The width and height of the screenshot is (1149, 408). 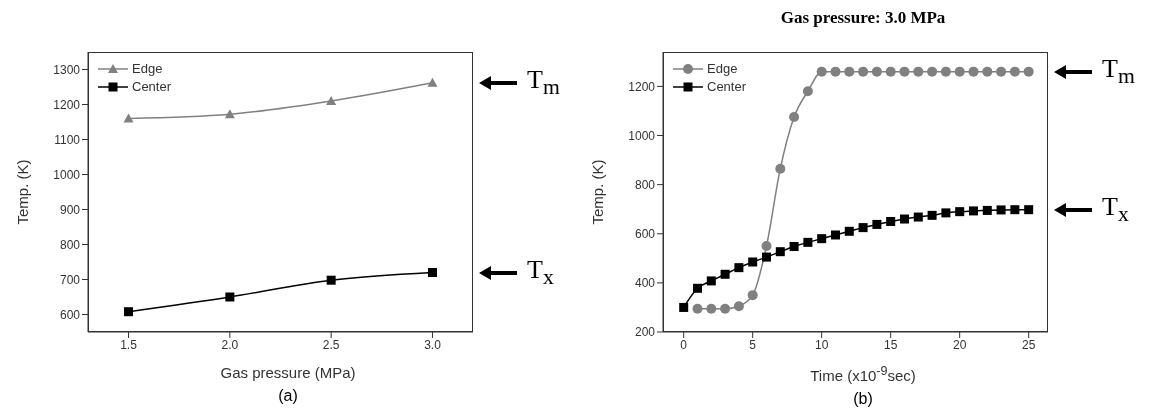 I want to click on y-tick-label: 200, so click(x=645, y=332).